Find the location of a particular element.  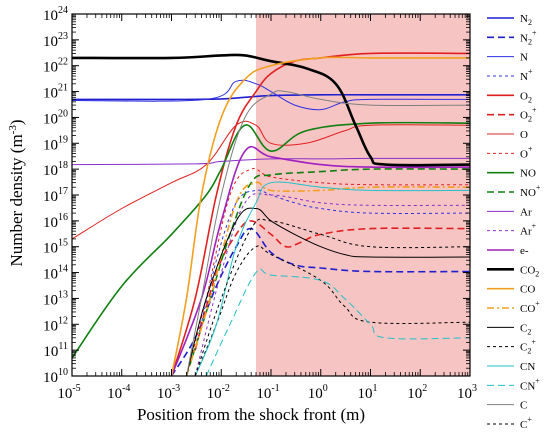

legend-label-7: O+ is located at coordinates (526, 152).